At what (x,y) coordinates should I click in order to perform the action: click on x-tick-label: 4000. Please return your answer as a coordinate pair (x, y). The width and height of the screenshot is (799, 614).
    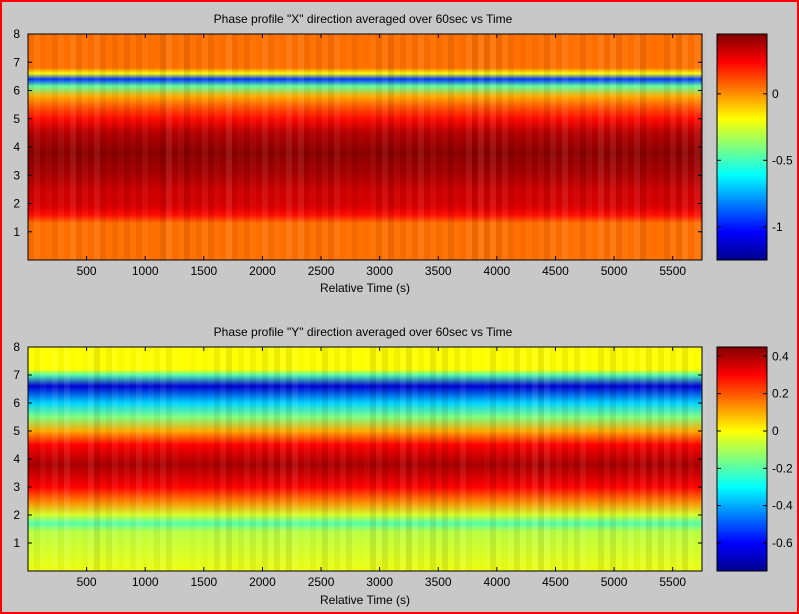
    Looking at the image, I should click on (497, 271).